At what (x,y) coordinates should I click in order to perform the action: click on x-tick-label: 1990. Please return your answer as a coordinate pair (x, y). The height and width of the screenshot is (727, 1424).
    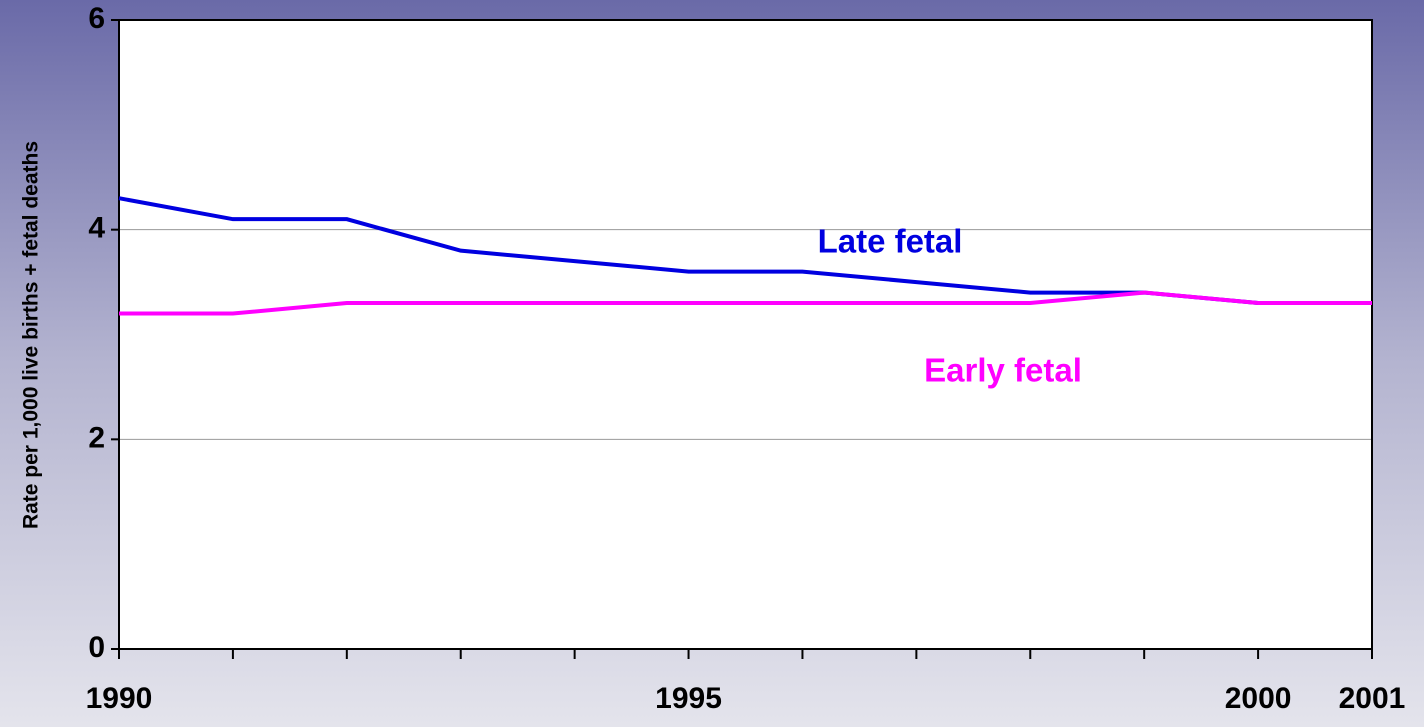
    Looking at the image, I should click on (119, 698).